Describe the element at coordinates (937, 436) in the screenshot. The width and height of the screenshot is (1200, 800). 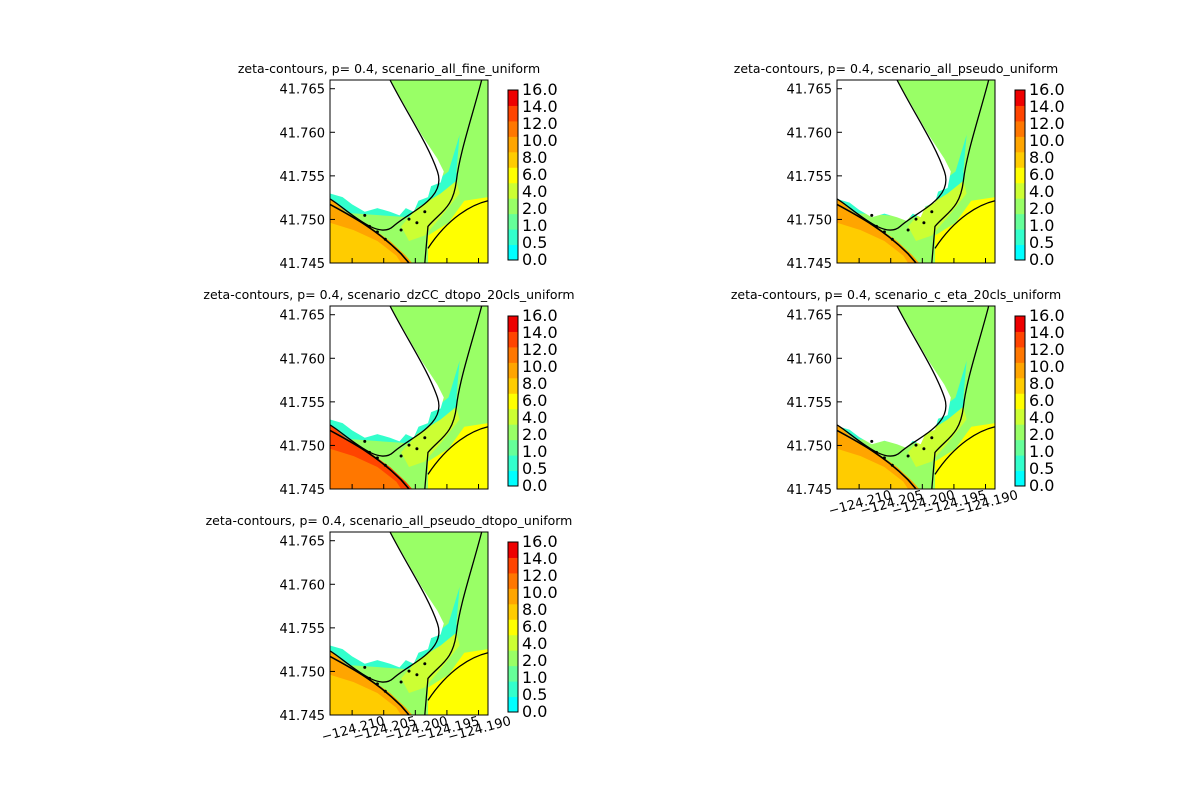
I see `field-band-mid` at that location.